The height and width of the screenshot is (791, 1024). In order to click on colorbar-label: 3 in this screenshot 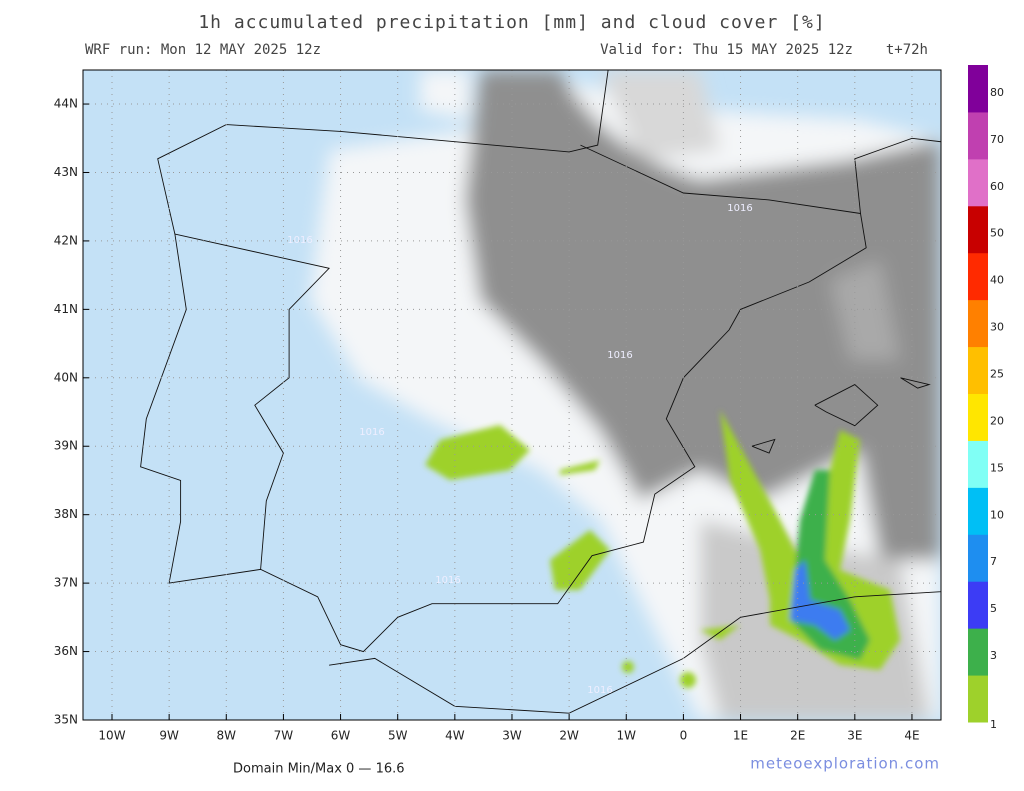, I will do `click(993, 655)`.